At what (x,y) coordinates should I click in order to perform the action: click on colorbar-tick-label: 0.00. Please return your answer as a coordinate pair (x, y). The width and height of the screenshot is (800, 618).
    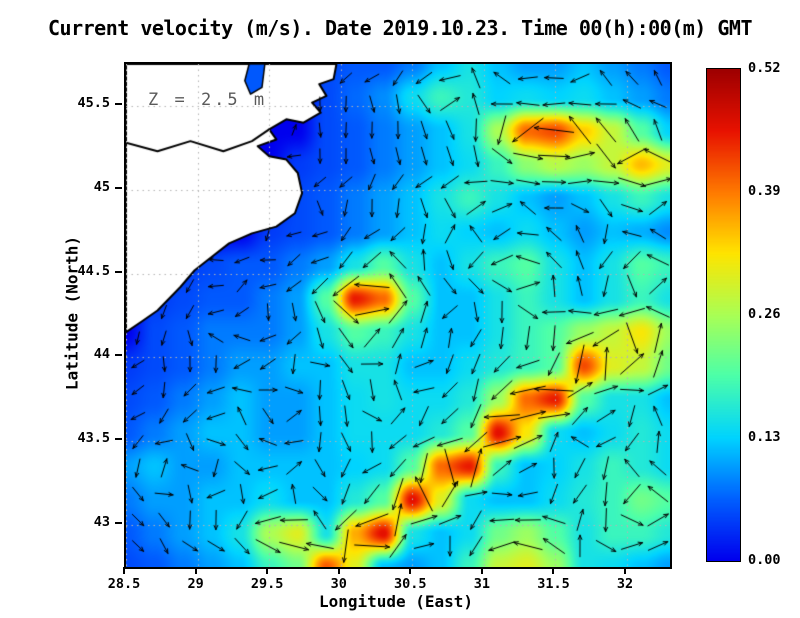
    Looking at the image, I should click on (764, 560).